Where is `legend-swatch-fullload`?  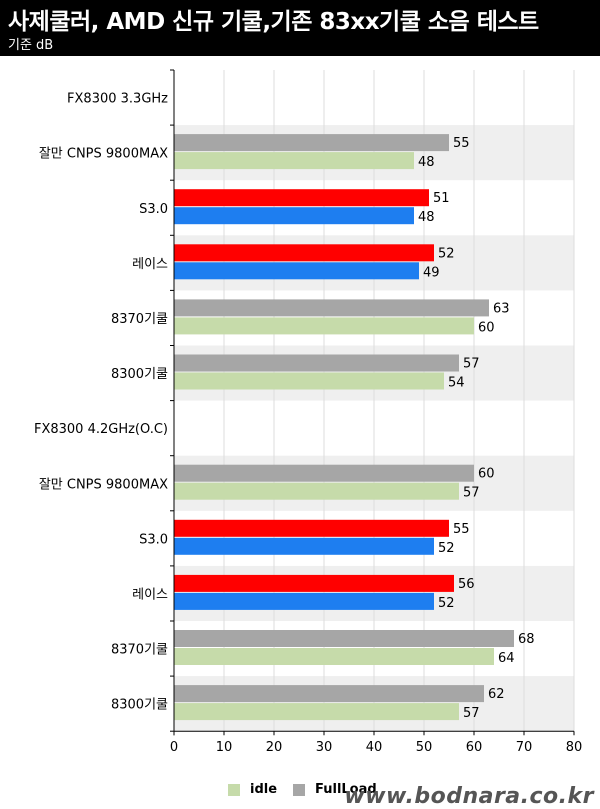 legend-swatch-fullload is located at coordinates (299, 790).